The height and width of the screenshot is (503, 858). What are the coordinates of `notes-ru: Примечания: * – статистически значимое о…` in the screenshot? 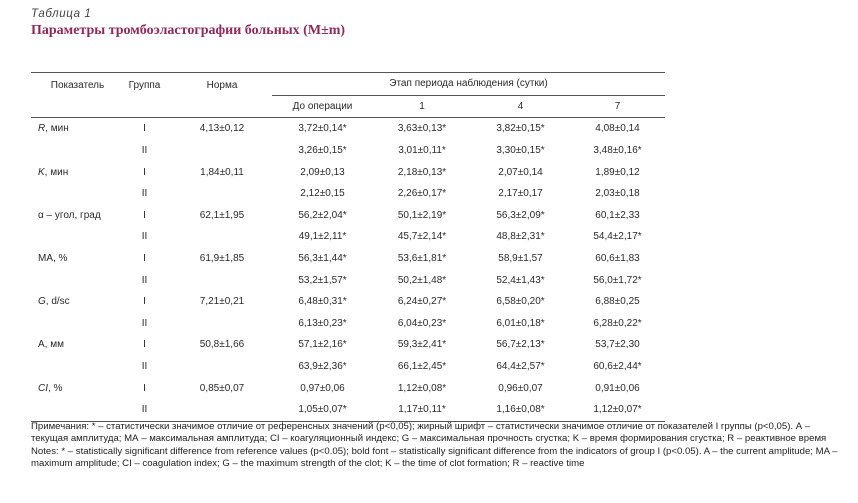 It's located at (429, 433).